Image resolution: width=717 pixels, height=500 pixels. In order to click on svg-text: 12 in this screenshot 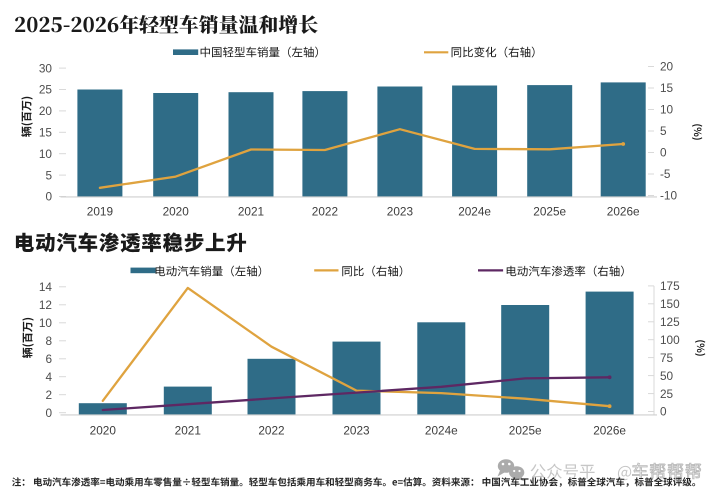, I will do `click(45, 305)`.